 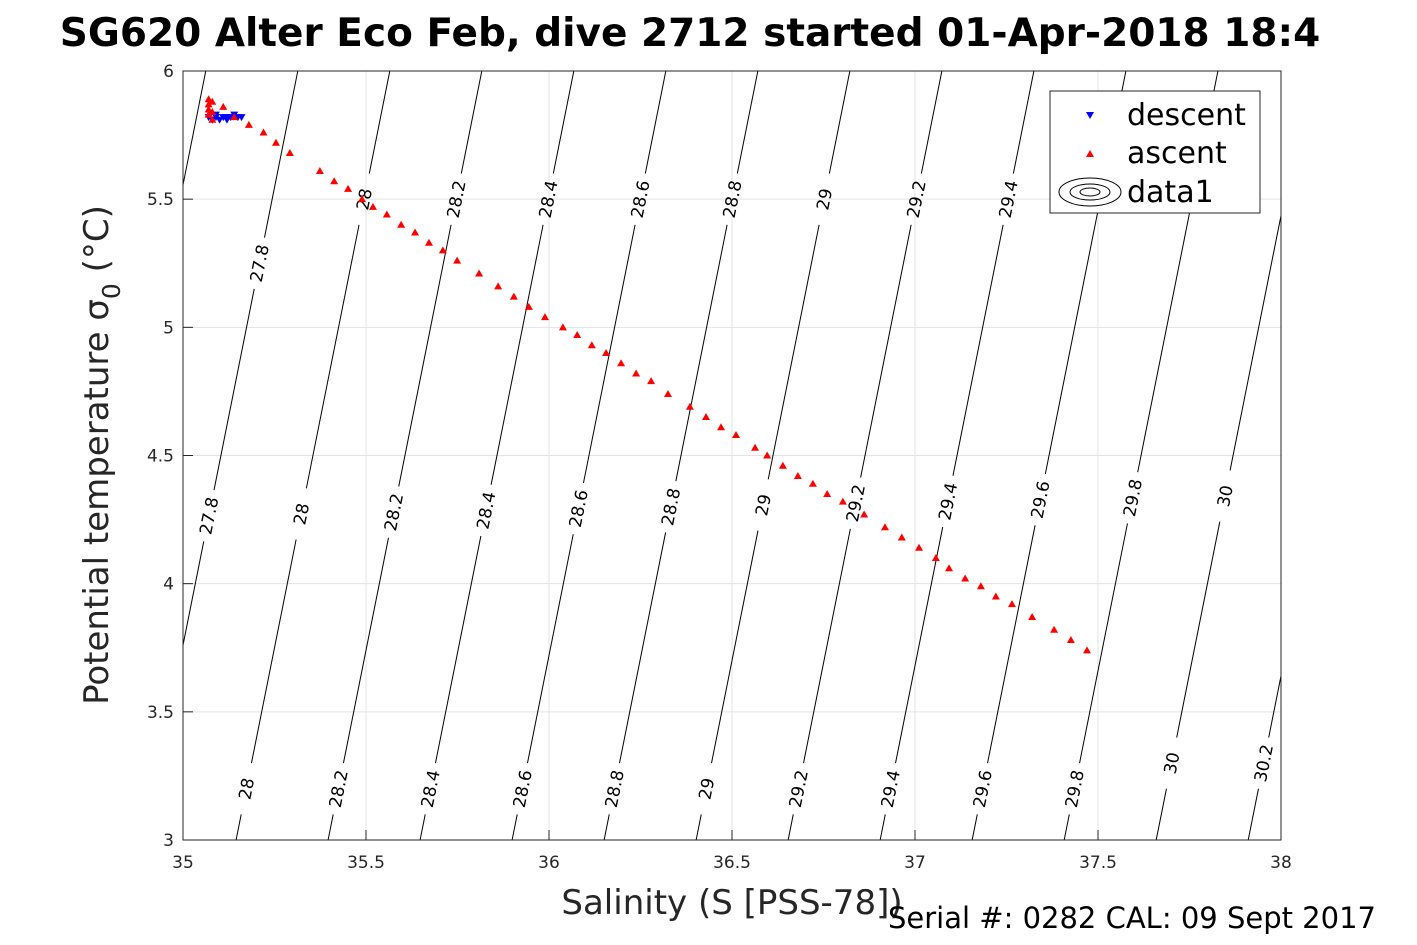 What do you see at coordinates (168, 72) in the screenshot?
I see `y-tick-label: 6` at bounding box center [168, 72].